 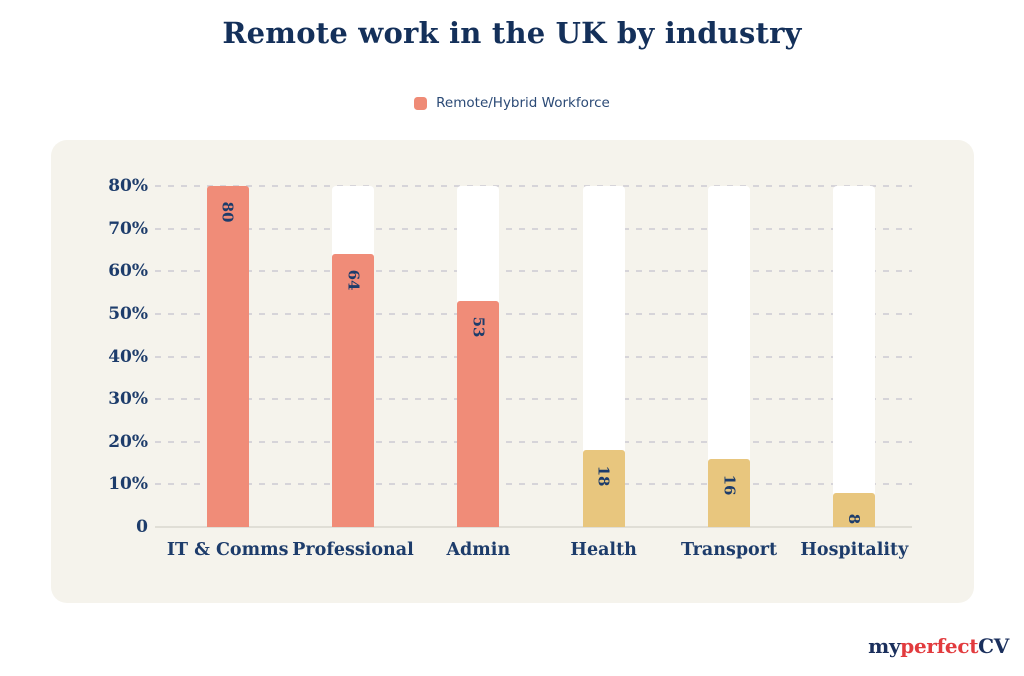 What do you see at coordinates (353, 550) in the screenshot?
I see `x-category-label: Professional` at bounding box center [353, 550].